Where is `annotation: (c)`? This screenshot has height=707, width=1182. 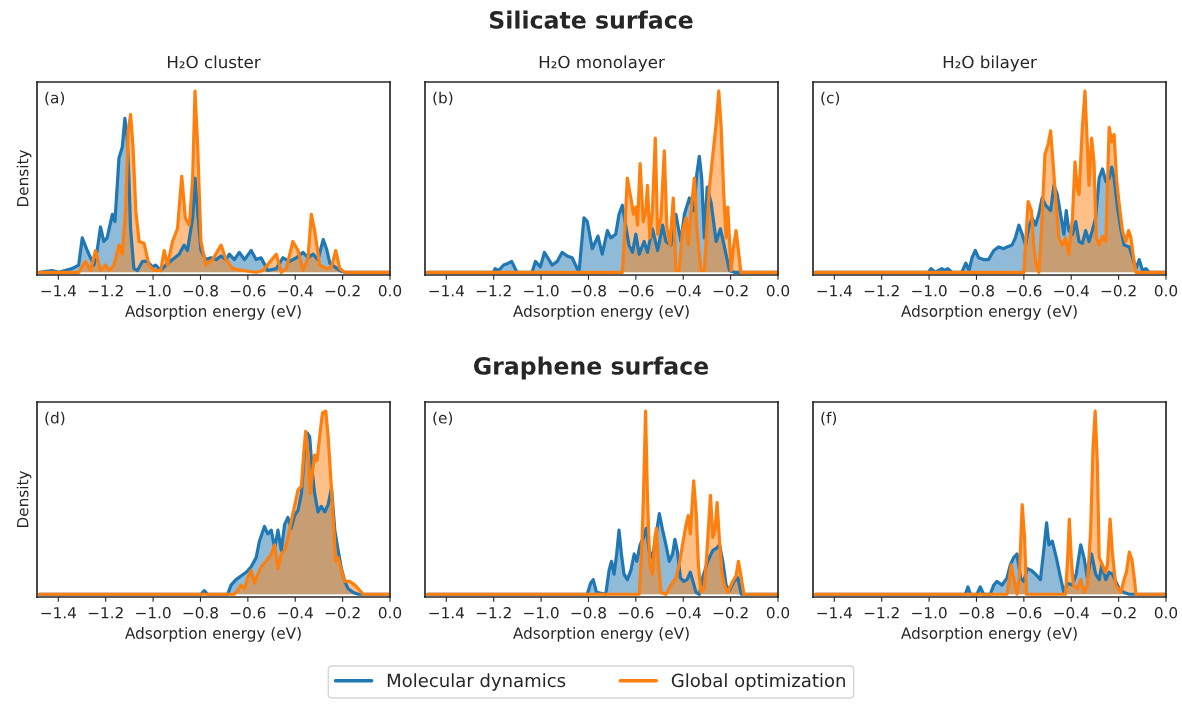
annotation: (c) is located at coordinates (830, 98).